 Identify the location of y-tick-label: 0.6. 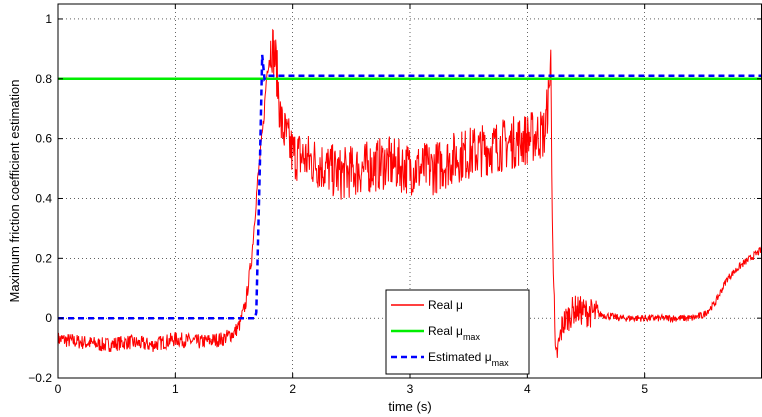
(43, 139).